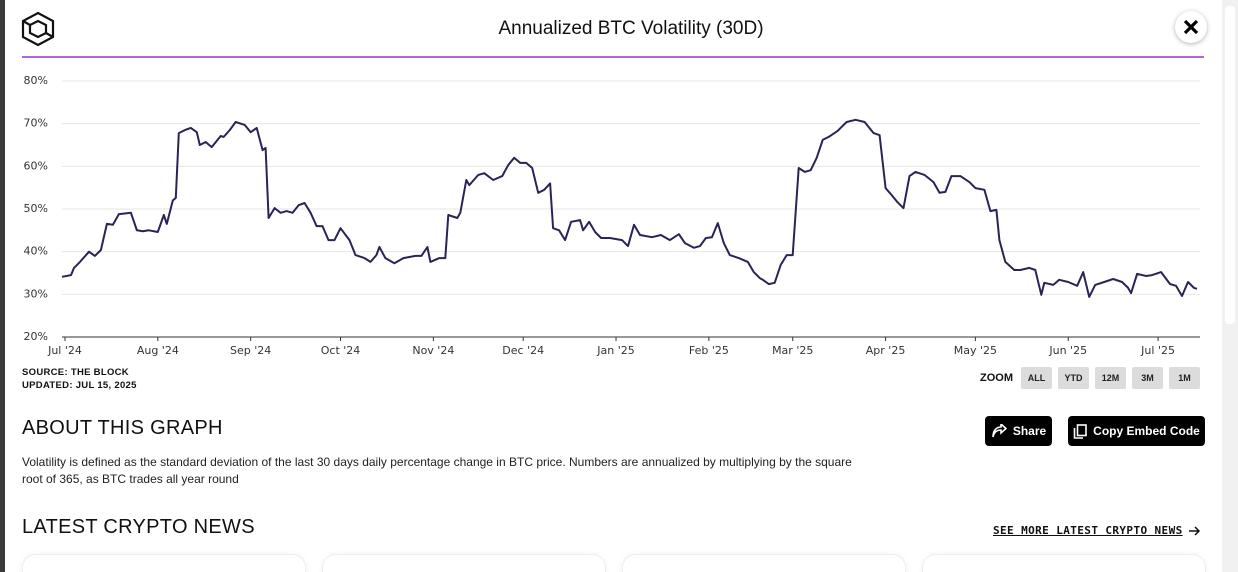  I want to click on x-tick-label: Oct '24, so click(341, 350).